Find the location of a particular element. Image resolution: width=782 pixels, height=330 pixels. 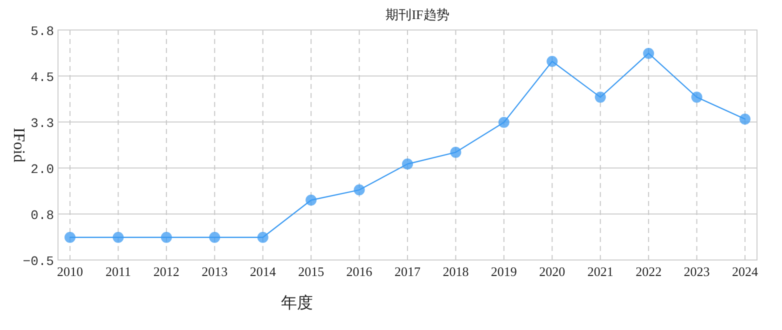

x-tick-label: 2013 is located at coordinates (215, 271).